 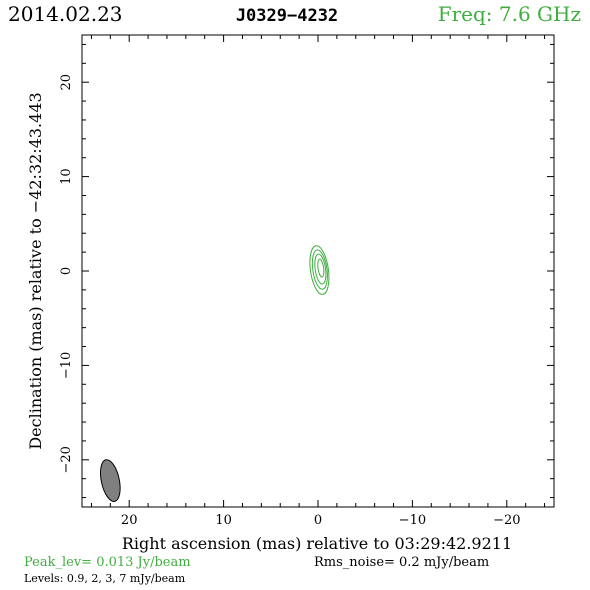 What do you see at coordinates (223, 520) in the screenshot?
I see `x-tick-label: 10` at bounding box center [223, 520].